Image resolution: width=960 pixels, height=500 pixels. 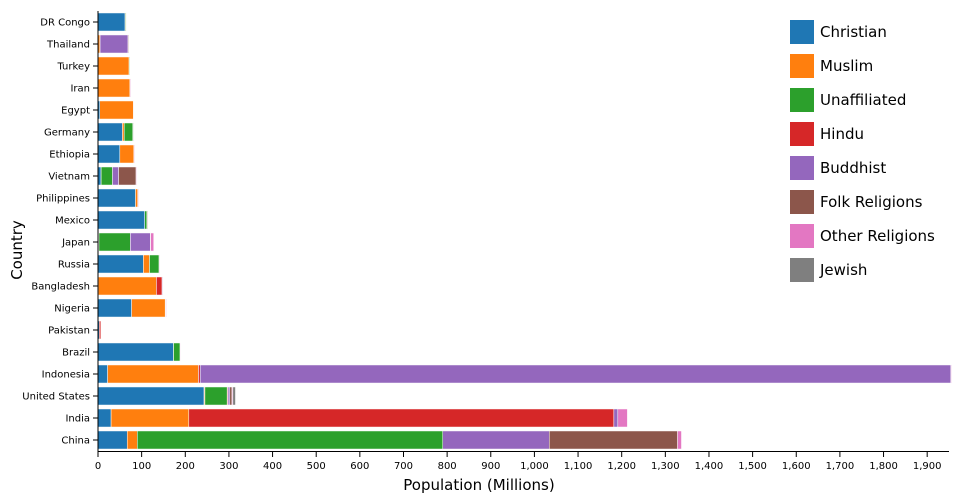 I want to click on x-tick-label: 800, so click(x=447, y=466).